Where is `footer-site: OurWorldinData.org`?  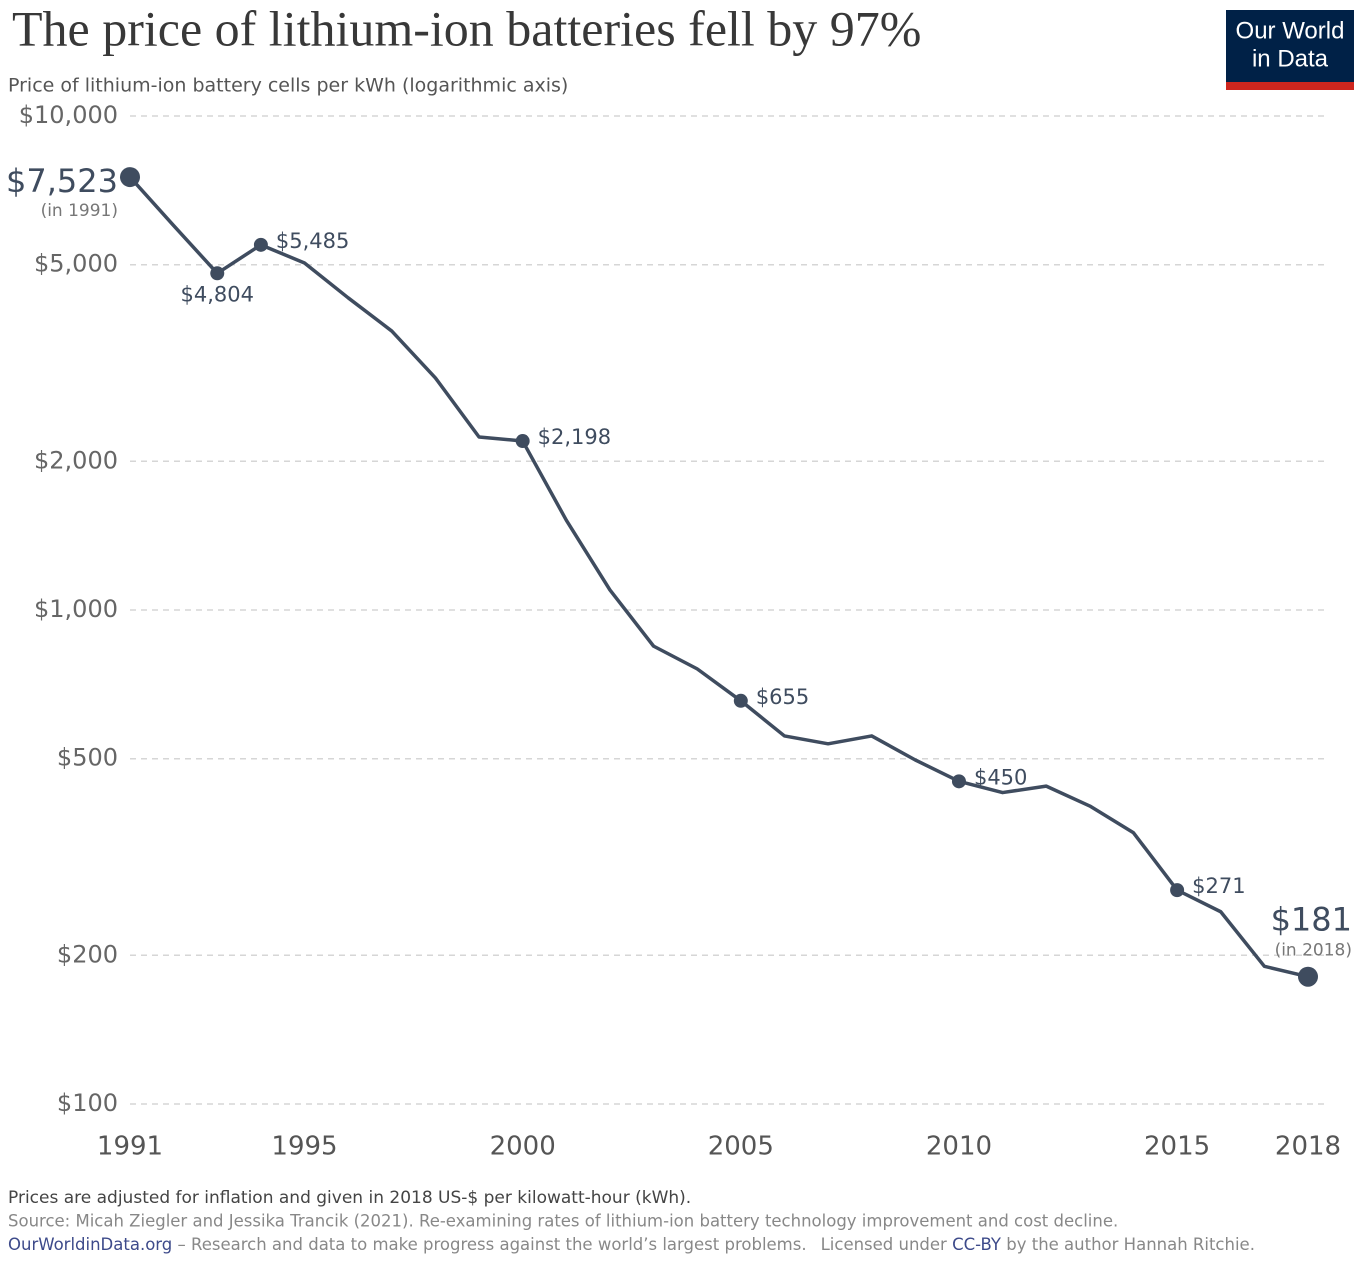
footer-site: OurWorldinData.org is located at coordinates (90, 1244).